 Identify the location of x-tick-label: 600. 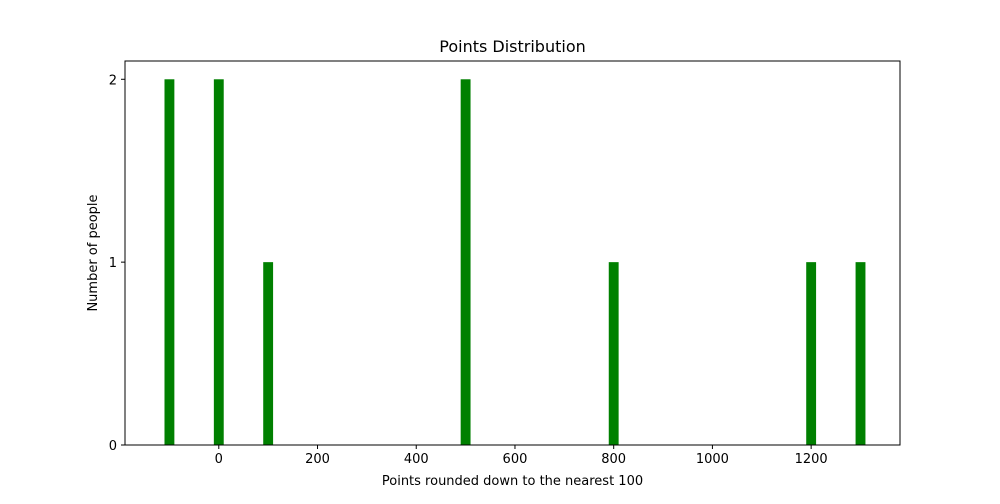
(515, 459).